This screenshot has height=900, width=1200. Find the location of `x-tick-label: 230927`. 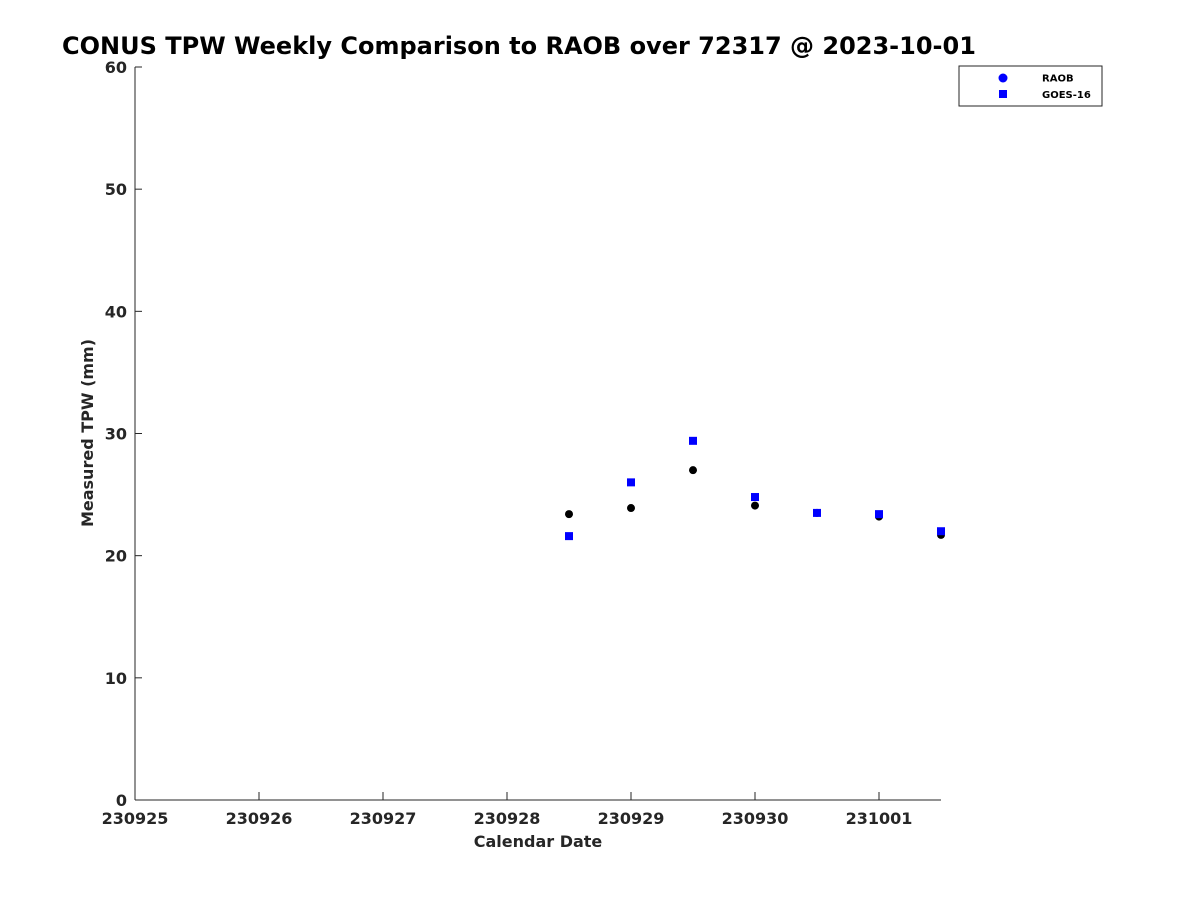

x-tick-label: 230927 is located at coordinates (383, 818).